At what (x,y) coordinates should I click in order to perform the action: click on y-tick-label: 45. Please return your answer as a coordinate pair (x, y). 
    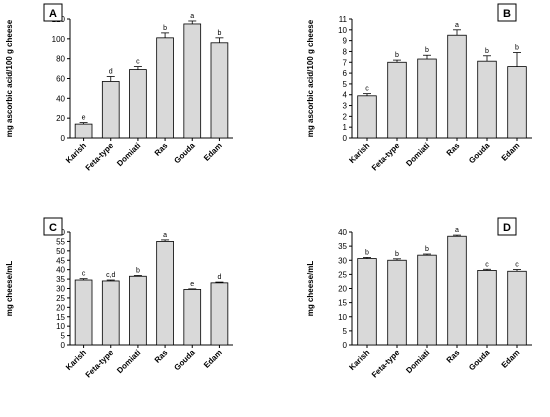
    Looking at the image, I should click on (60, 260).